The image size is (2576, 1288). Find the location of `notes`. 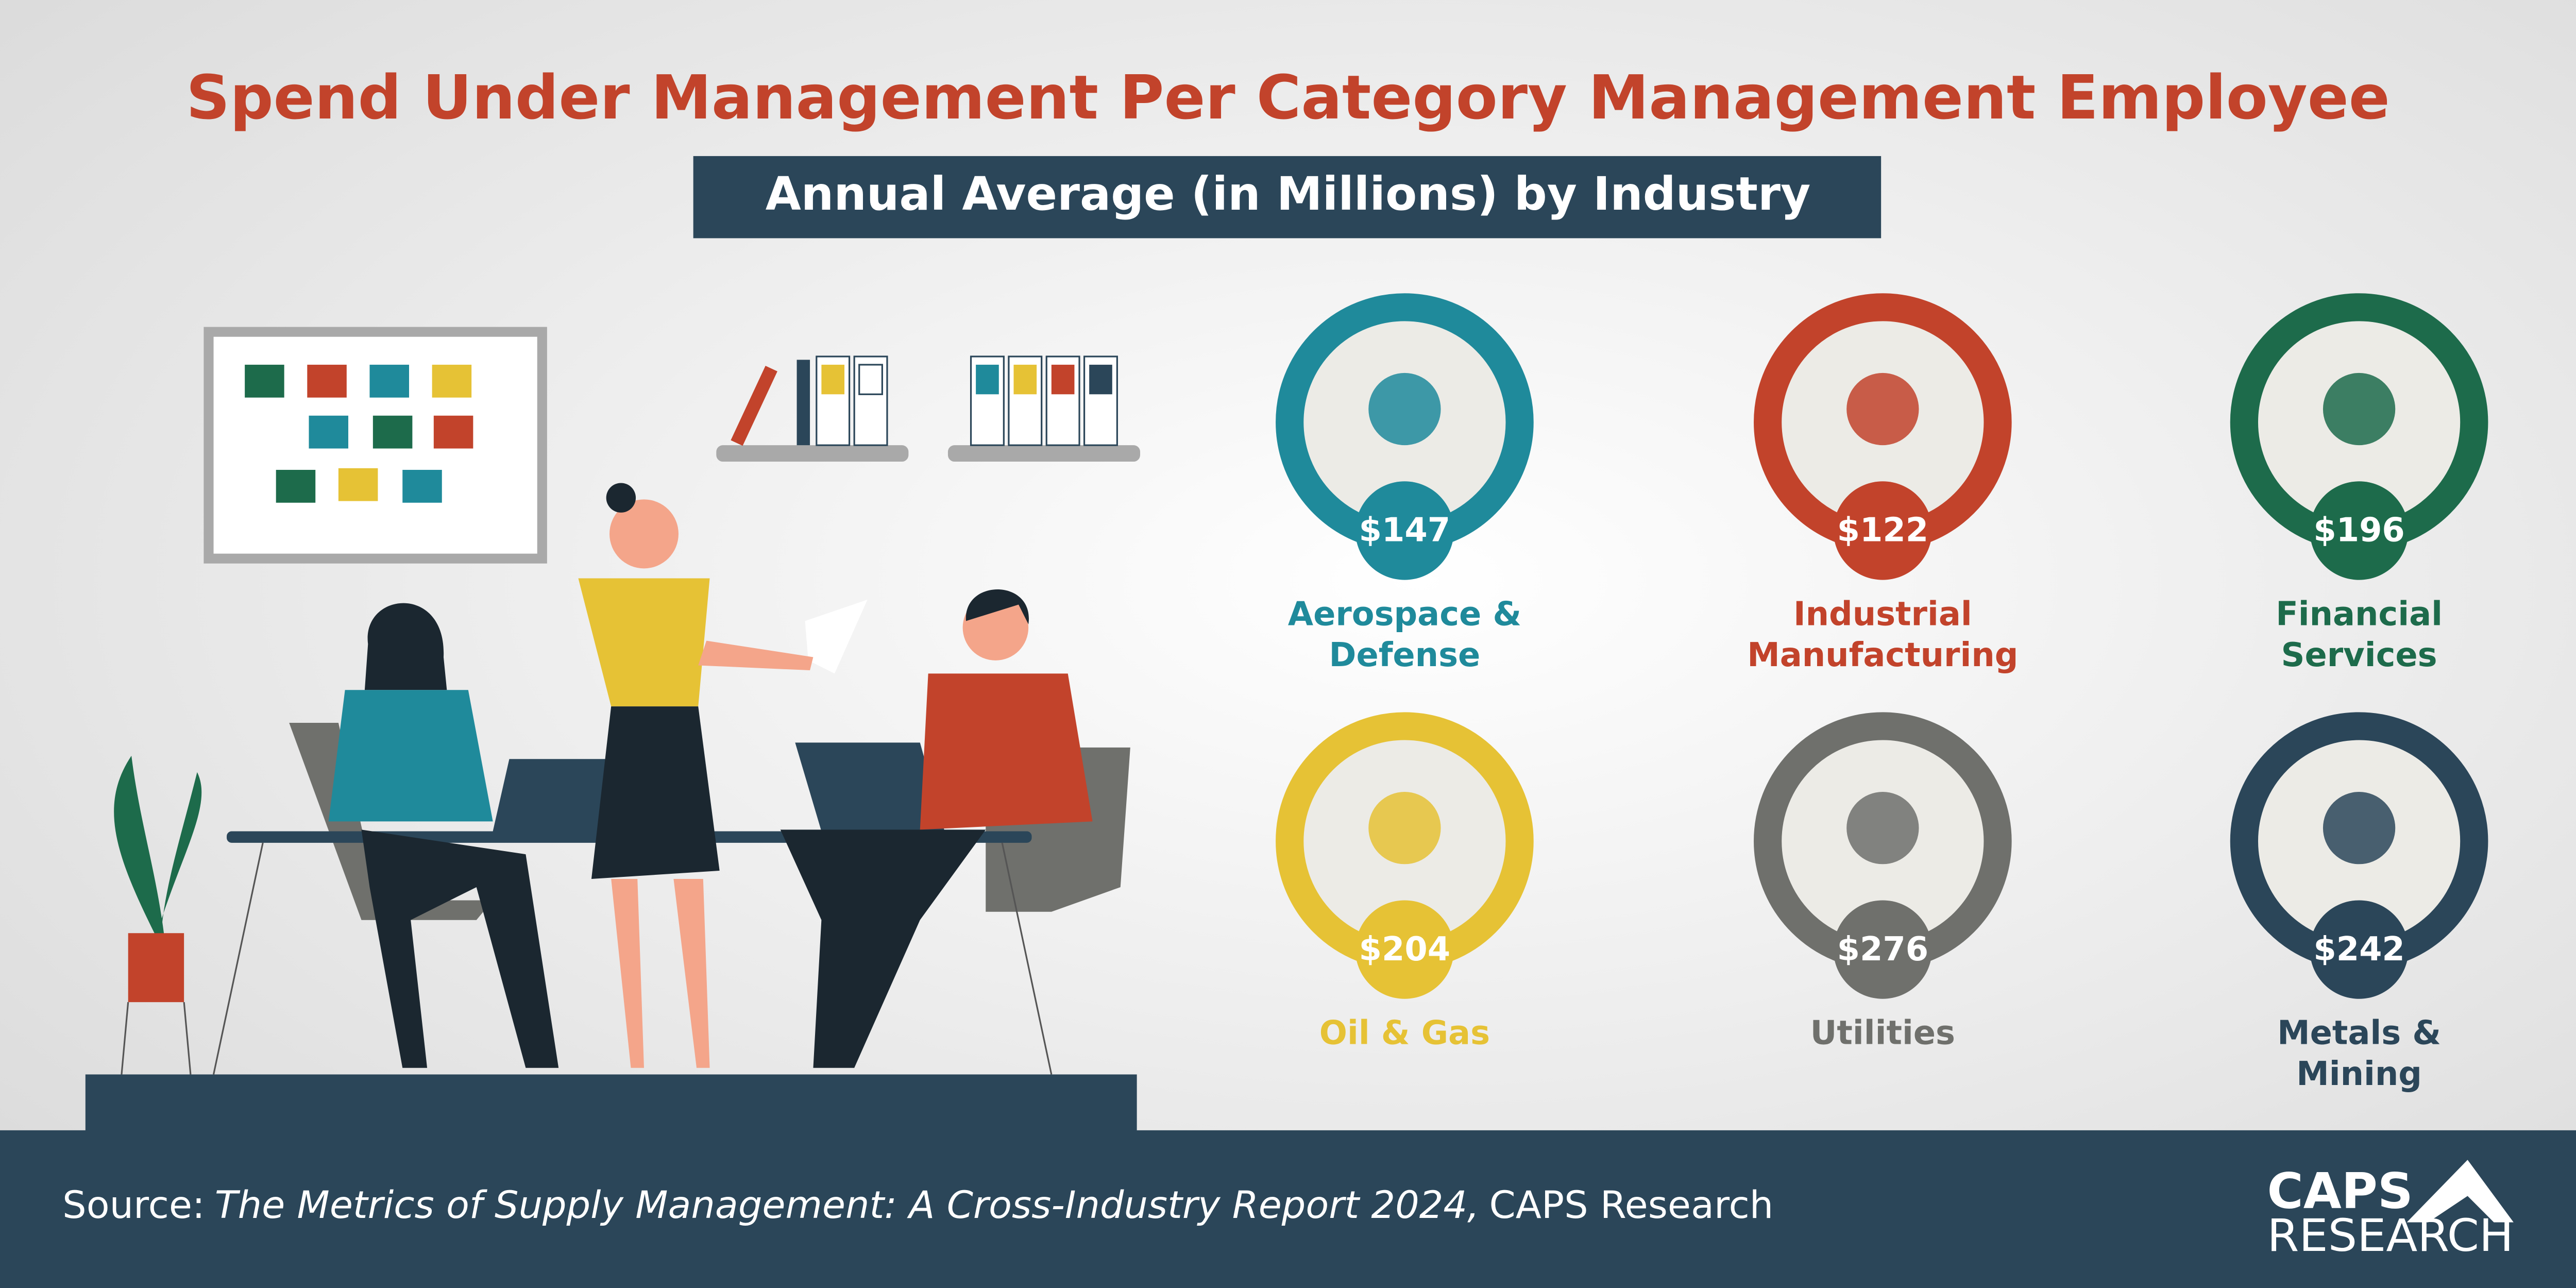

notes is located at coordinates (359, 433).